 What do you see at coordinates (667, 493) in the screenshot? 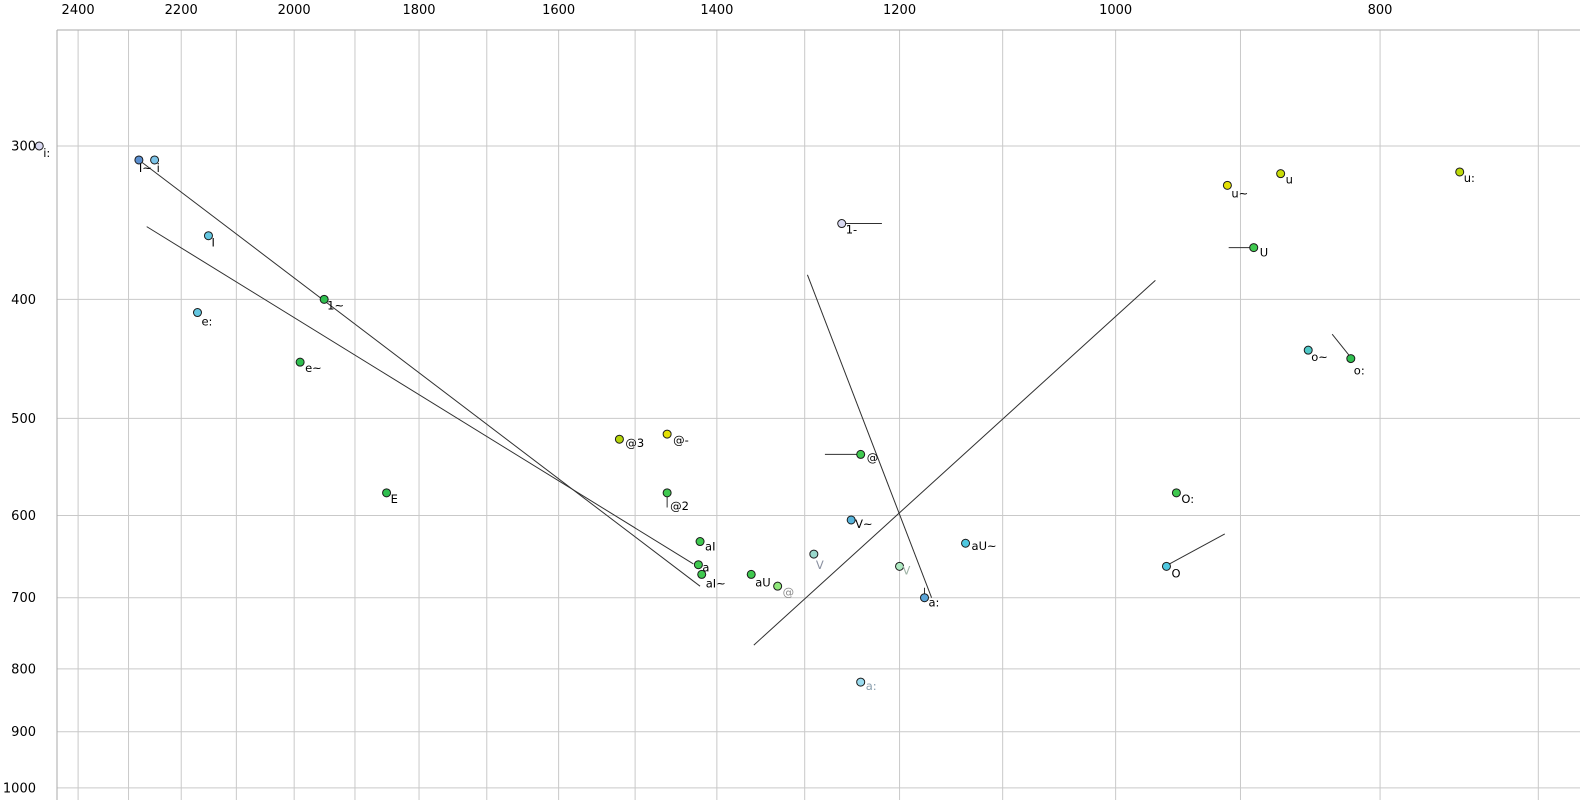
I see `vowel-point-@2` at bounding box center [667, 493].